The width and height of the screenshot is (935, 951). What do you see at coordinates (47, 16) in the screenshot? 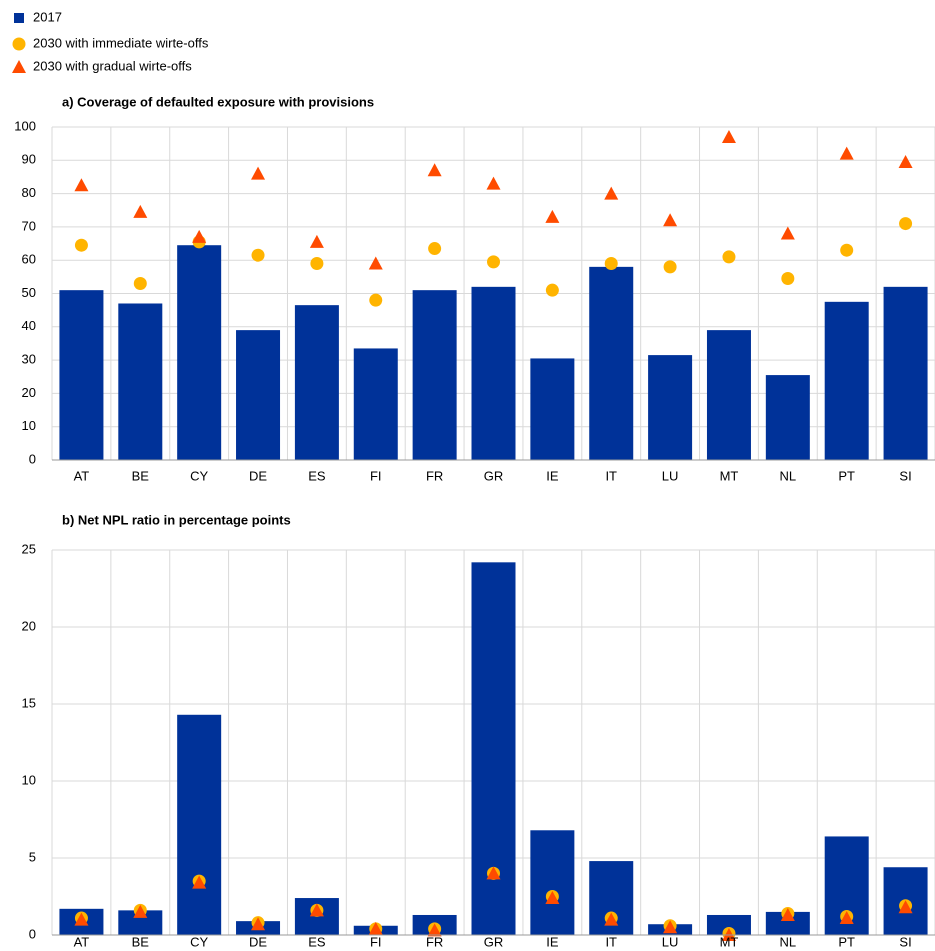
I see `legend-label: 2017` at bounding box center [47, 16].